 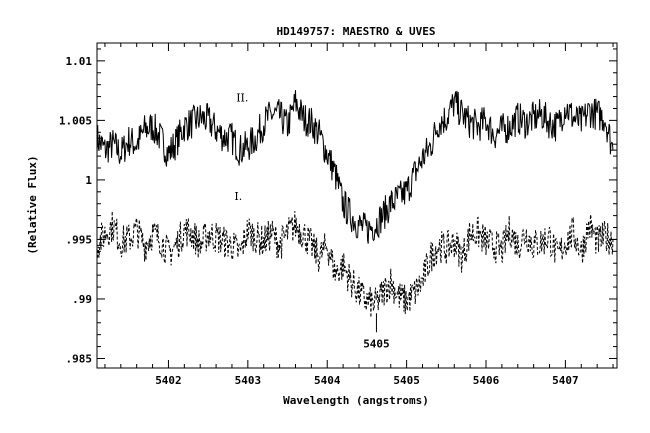 What do you see at coordinates (79, 61) in the screenshot?
I see `y-tick-label: 1.01` at bounding box center [79, 61].